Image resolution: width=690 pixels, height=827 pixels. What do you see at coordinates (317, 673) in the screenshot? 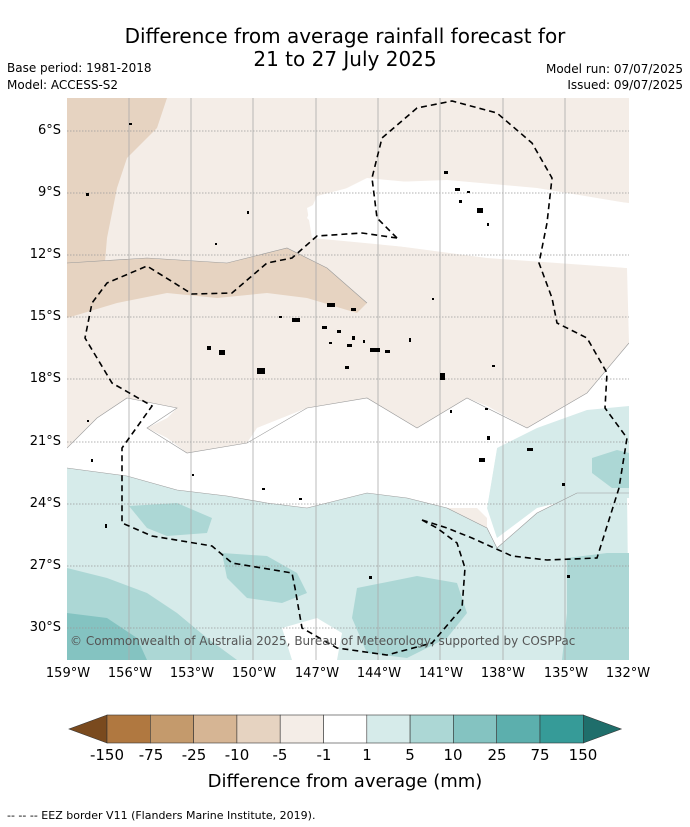
I see `lon-label: 147°W` at bounding box center [317, 673].